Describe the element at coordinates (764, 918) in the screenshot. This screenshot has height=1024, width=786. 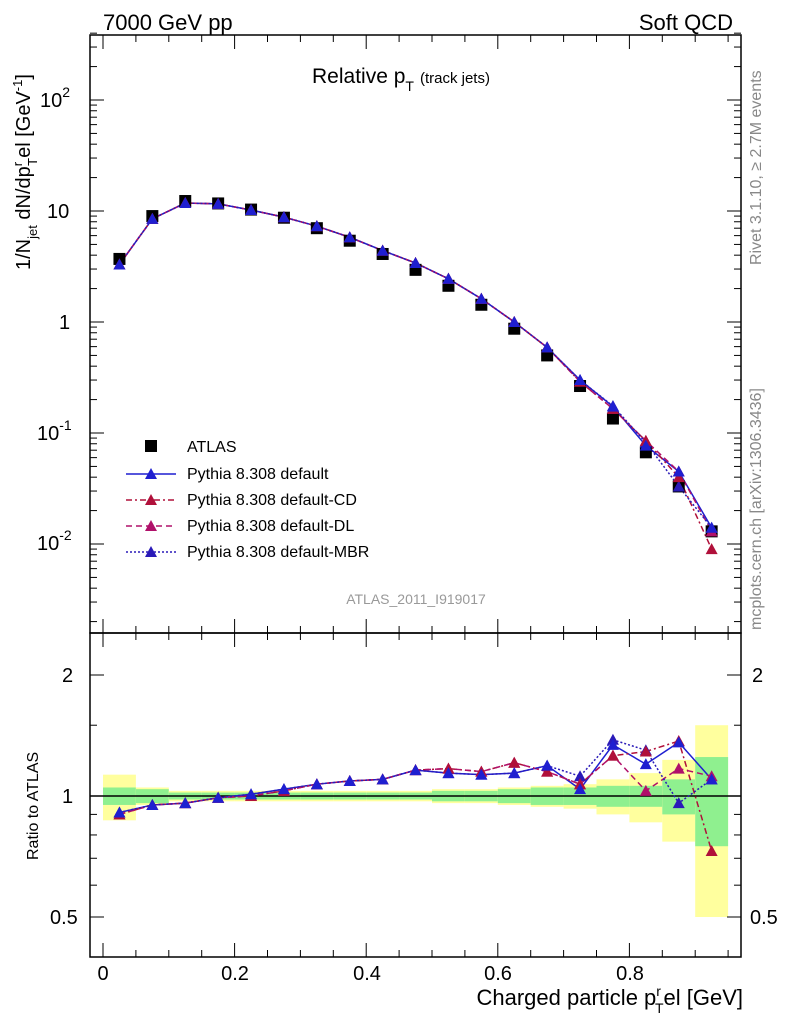
I see `ratio-tick-0.5-right: 0.5` at that location.